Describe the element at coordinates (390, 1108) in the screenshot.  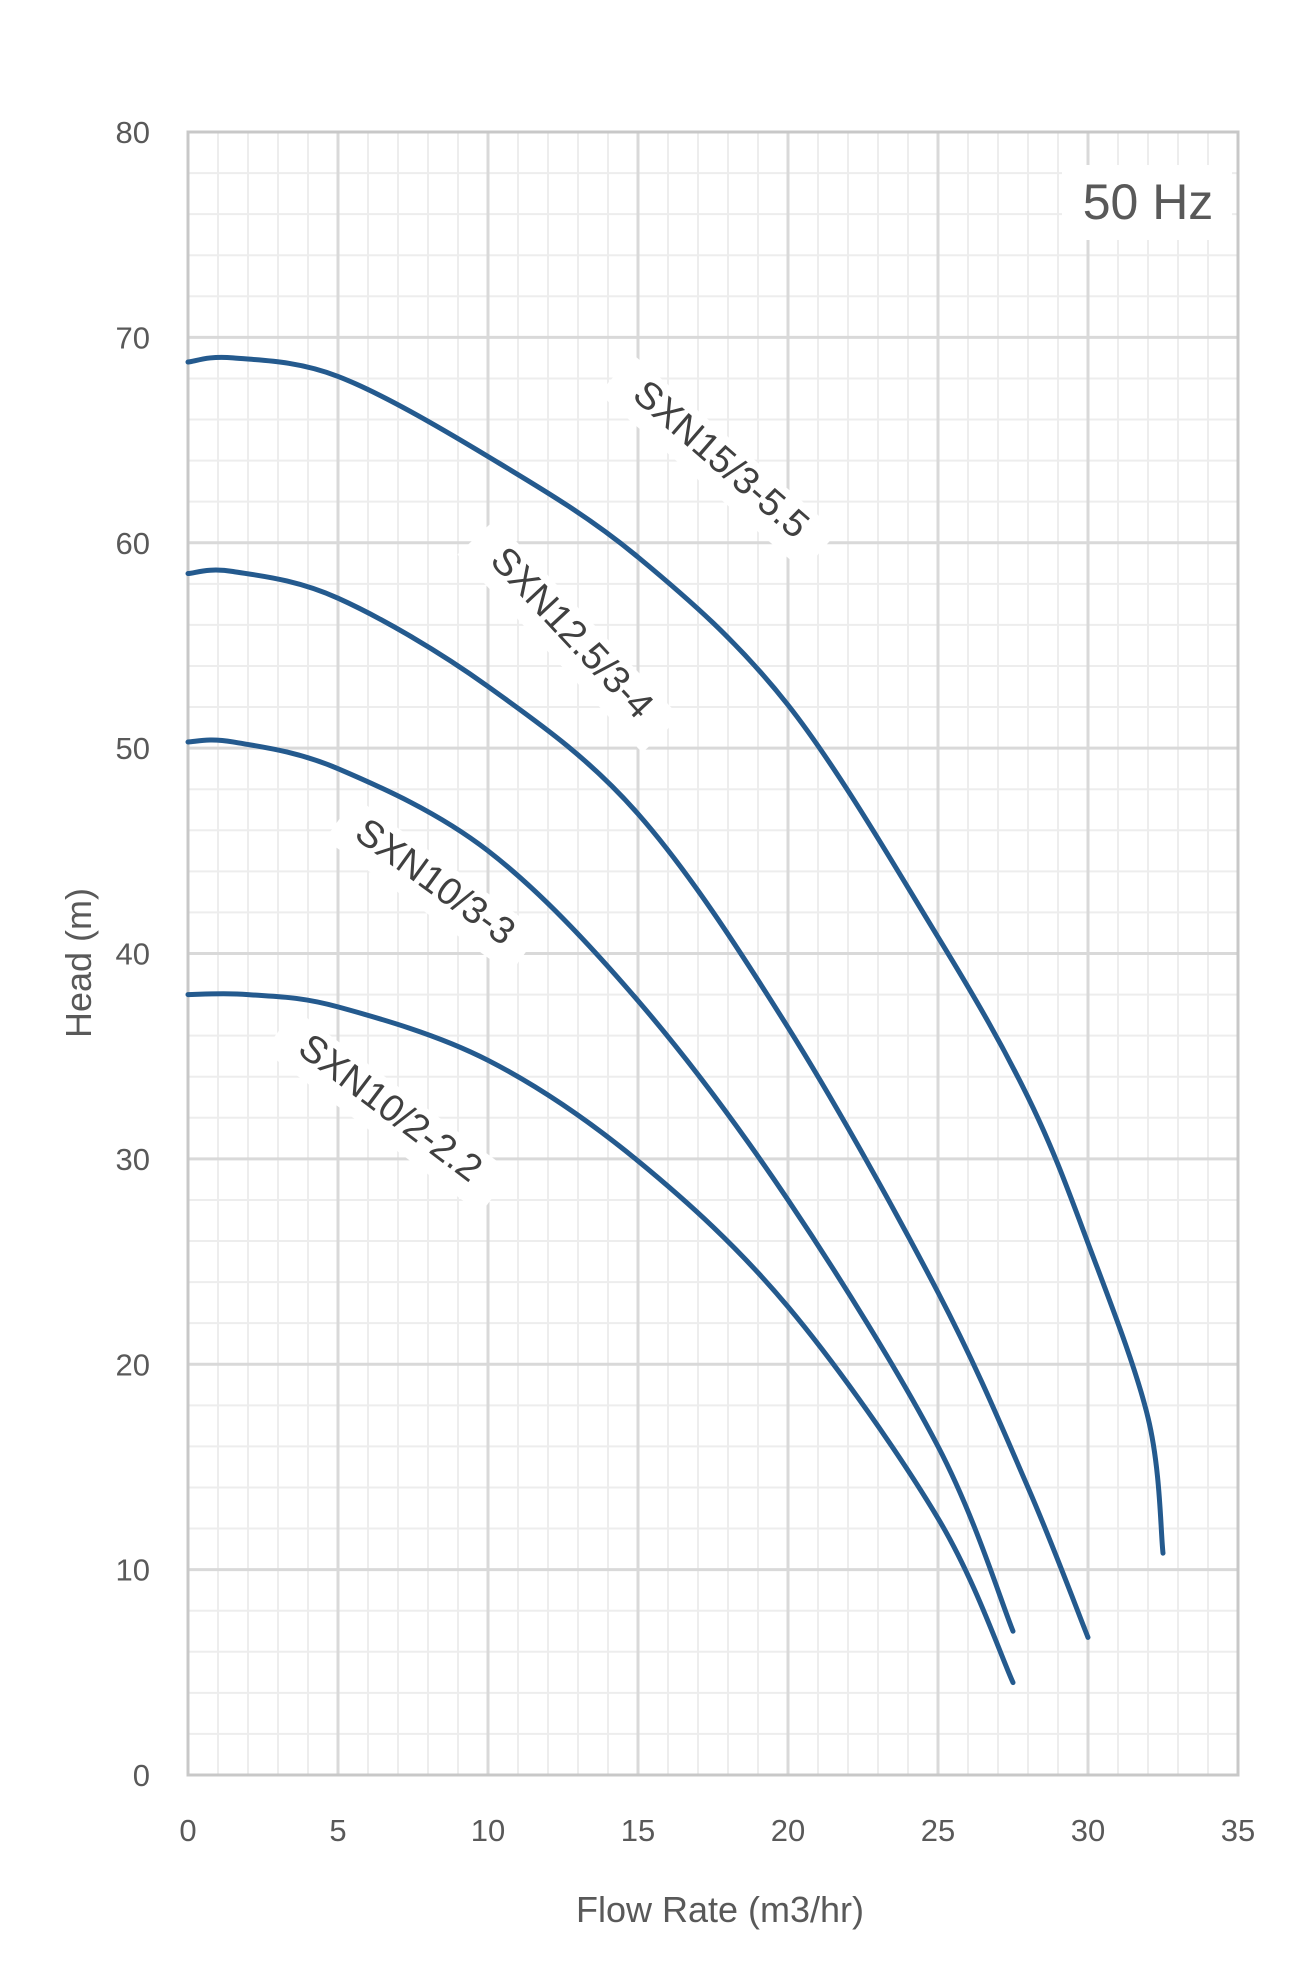
I see `curve-label: SXN10/2-2.2` at that location.